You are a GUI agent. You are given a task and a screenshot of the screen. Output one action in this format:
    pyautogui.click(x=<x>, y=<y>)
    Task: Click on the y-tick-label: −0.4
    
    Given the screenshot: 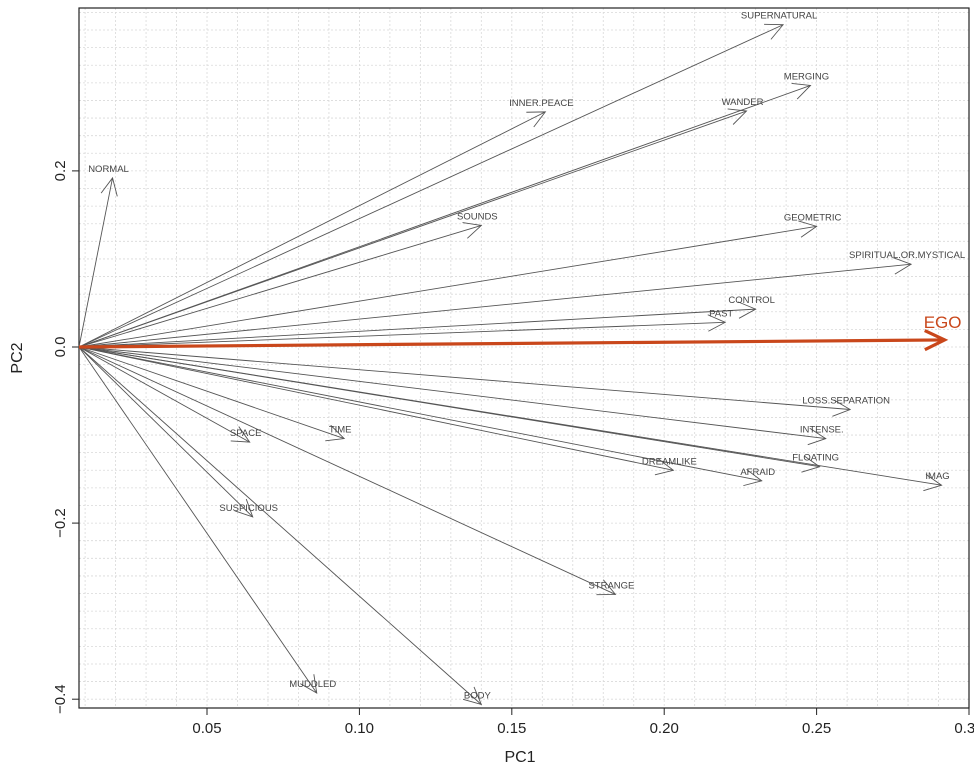 What is the action you would take?
    pyautogui.click(x=60, y=699)
    